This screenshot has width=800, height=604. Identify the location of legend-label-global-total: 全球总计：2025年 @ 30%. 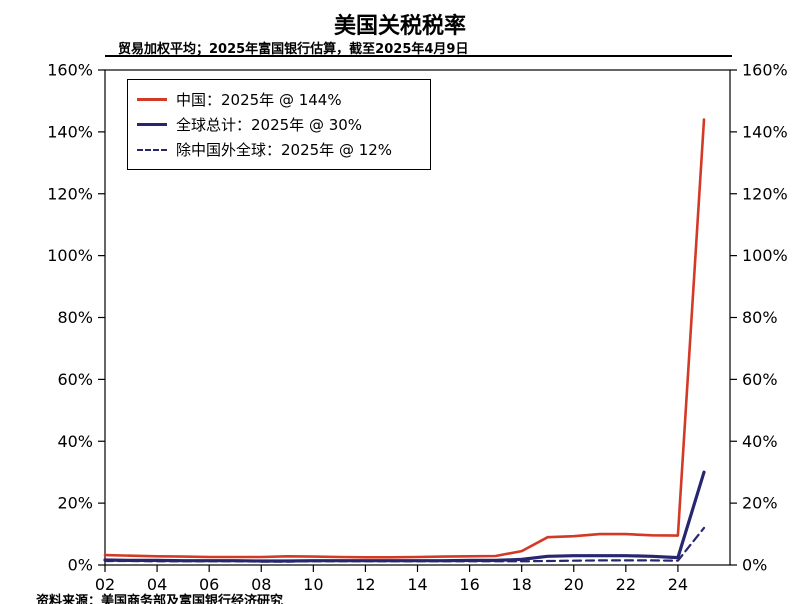
(269, 125).